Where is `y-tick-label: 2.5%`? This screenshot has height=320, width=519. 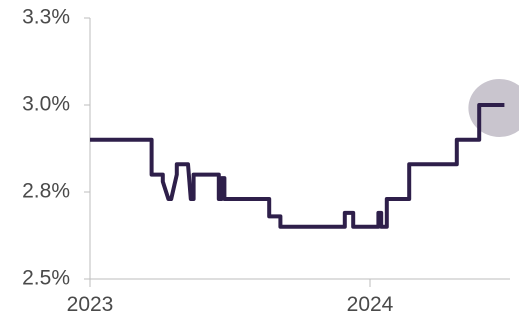 y-tick-label: 2.5% is located at coordinates (46, 278).